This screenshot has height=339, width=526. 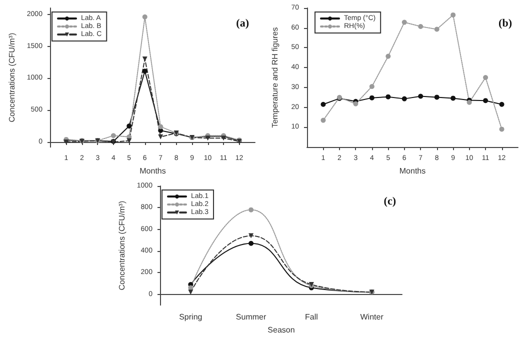 What do you see at coordinates (311, 317) in the screenshot?
I see `x-tick-label: Fall` at bounding box center [311, 317].